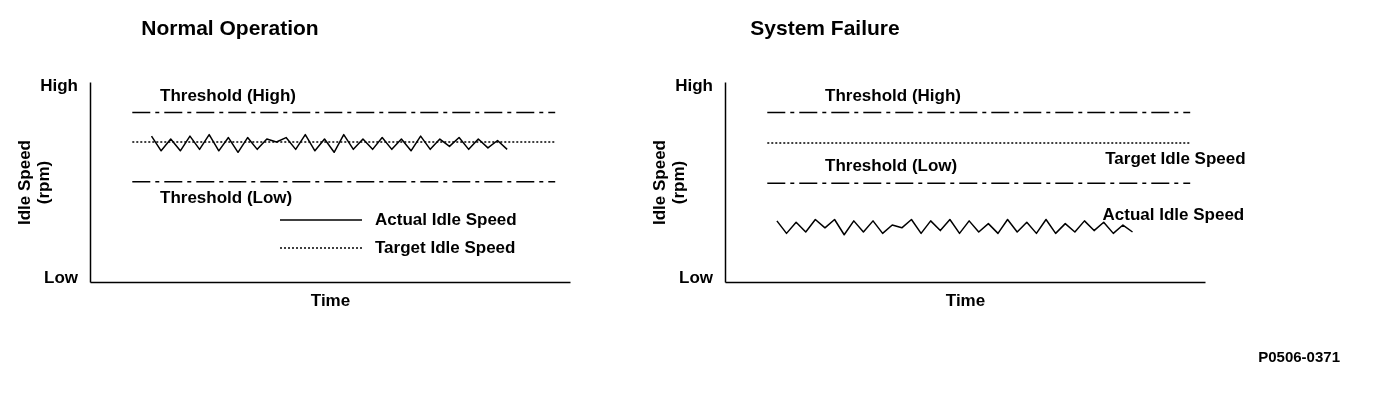 Image resolution: width=1392 pixels, height=406 pixels. I want to click on series-label: Actual Idle Speed, so click(1173, 214).